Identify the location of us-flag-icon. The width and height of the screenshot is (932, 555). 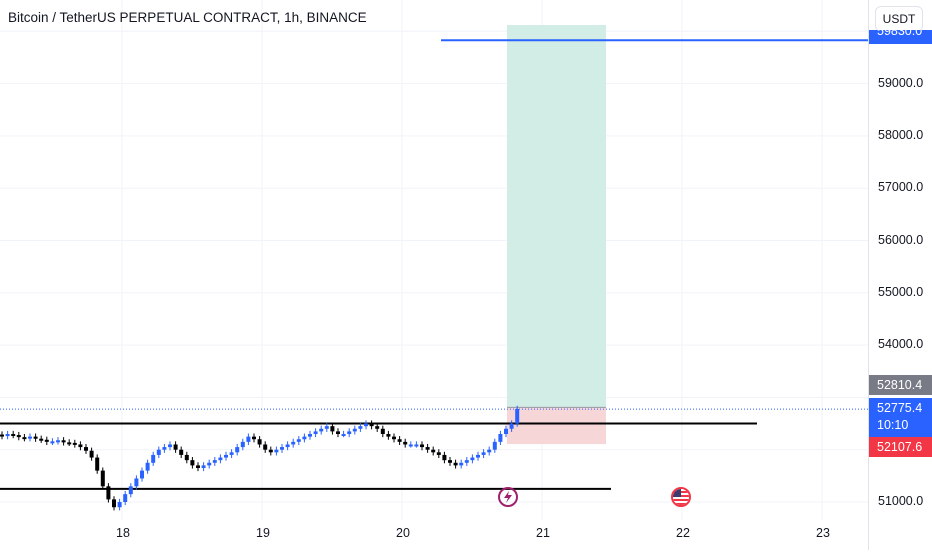
(681, 497).